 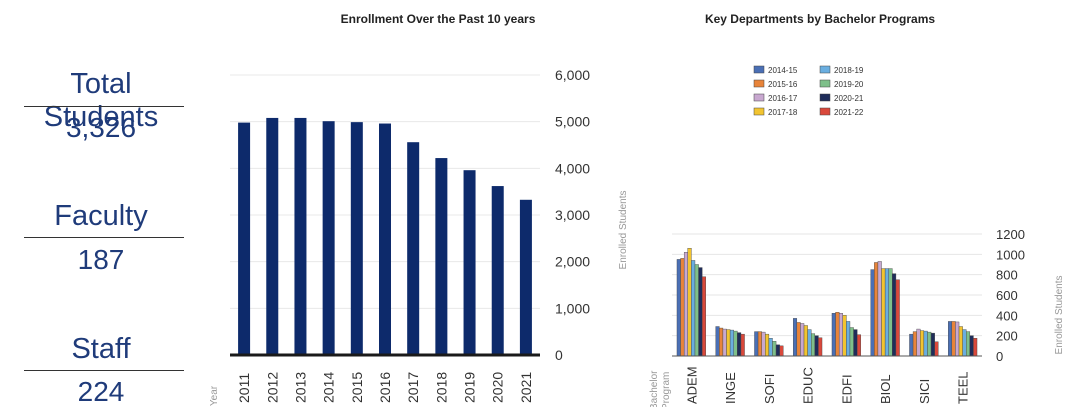 I want to click on staff-divider, so click(x=104, y=370).